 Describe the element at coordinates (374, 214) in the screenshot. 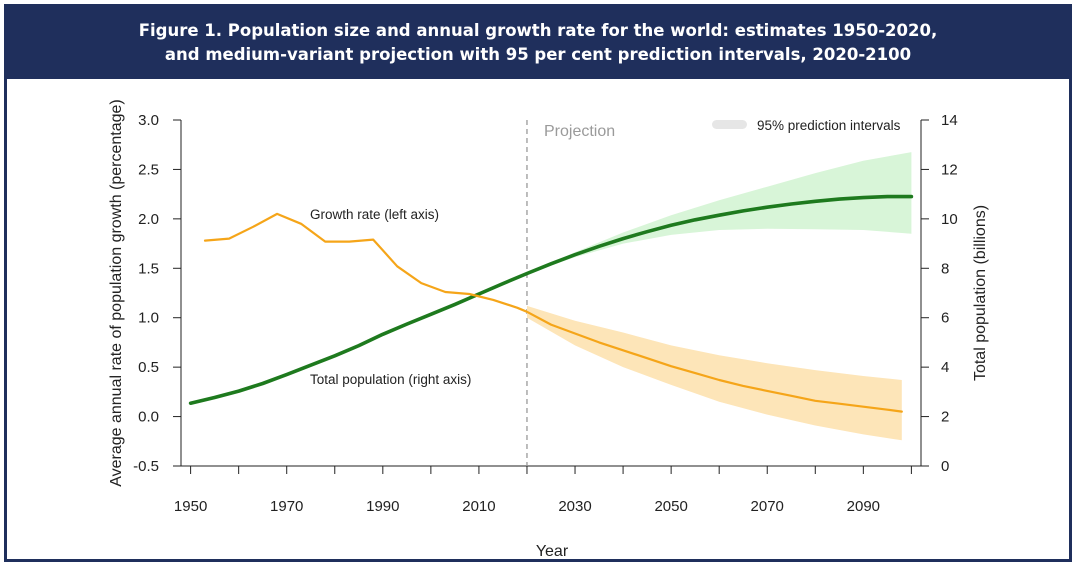

I see `annotation-growth-rate: Growth rate (left axis)` at that location.